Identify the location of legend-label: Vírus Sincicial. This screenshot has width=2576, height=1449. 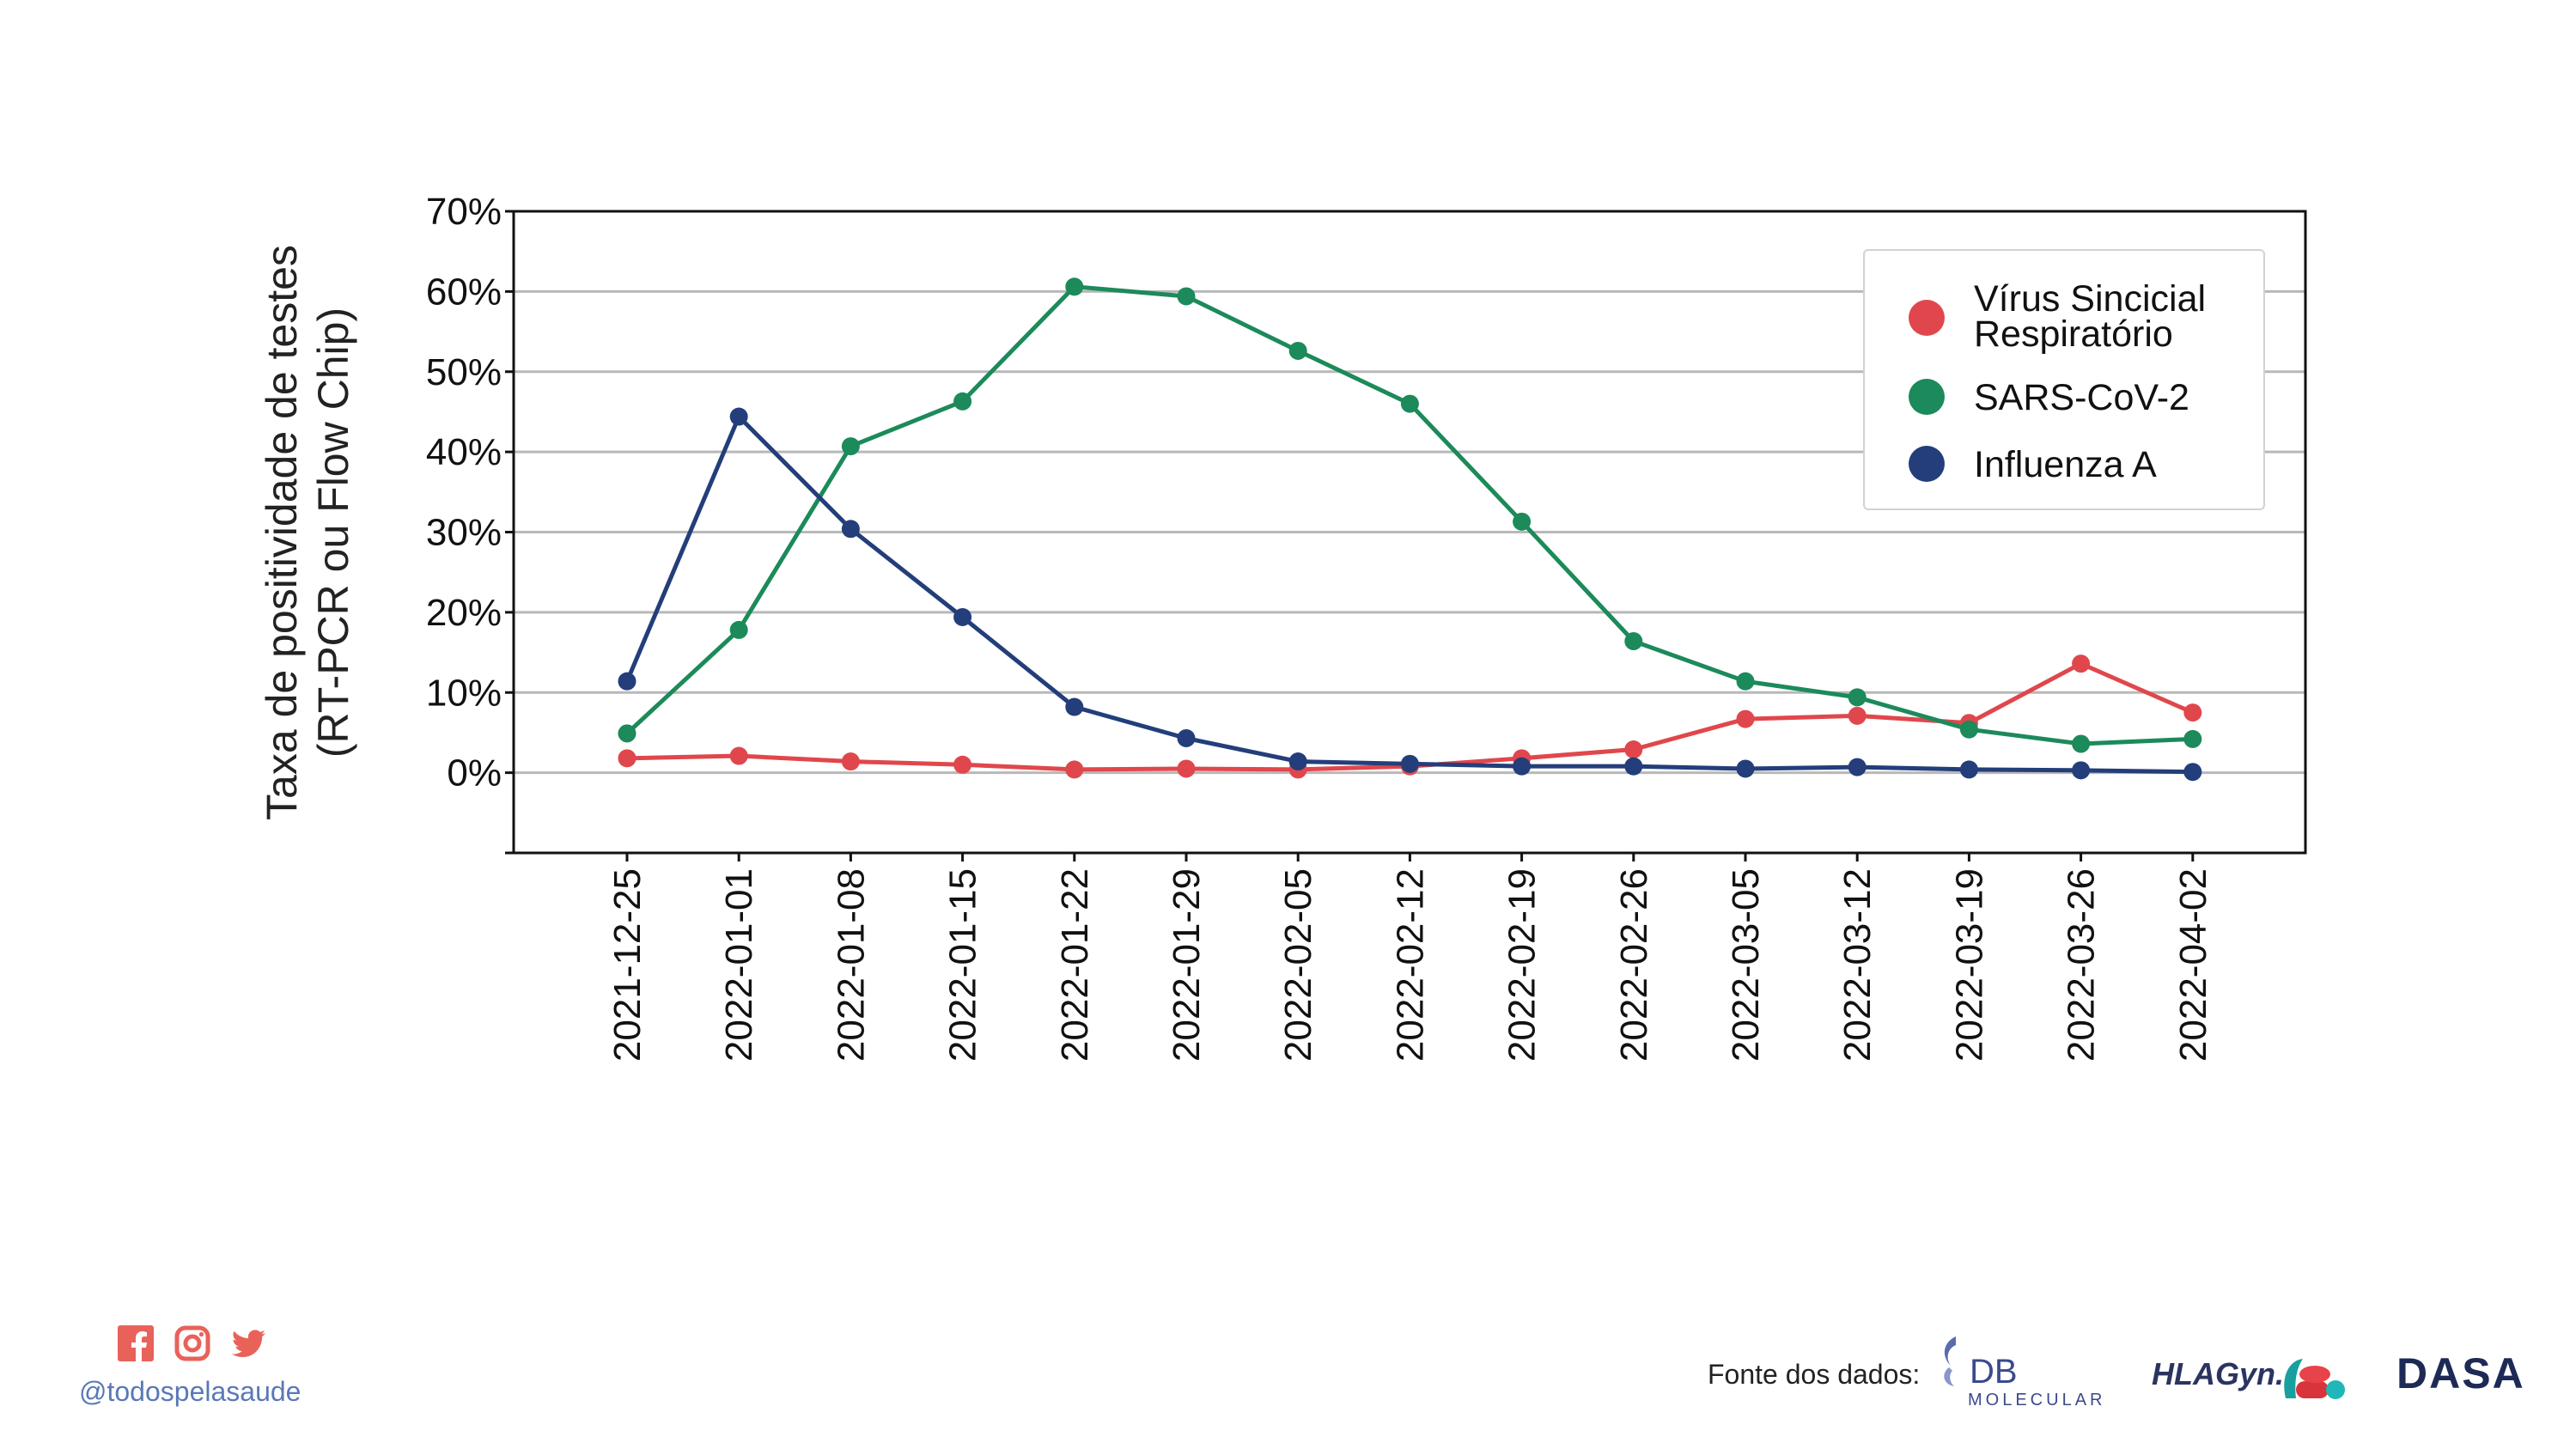
(2090, 299).